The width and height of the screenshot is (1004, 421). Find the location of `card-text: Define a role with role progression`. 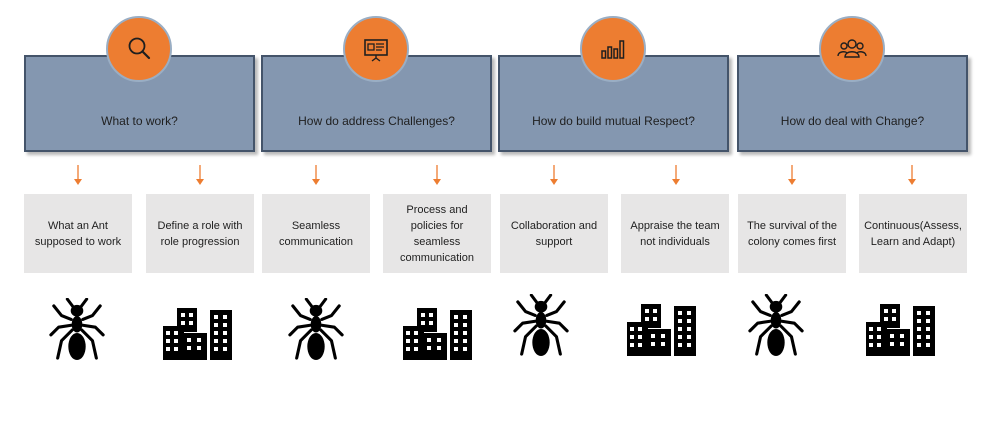

card-text: Define a role with role progression is located at coordinates (200, 233).